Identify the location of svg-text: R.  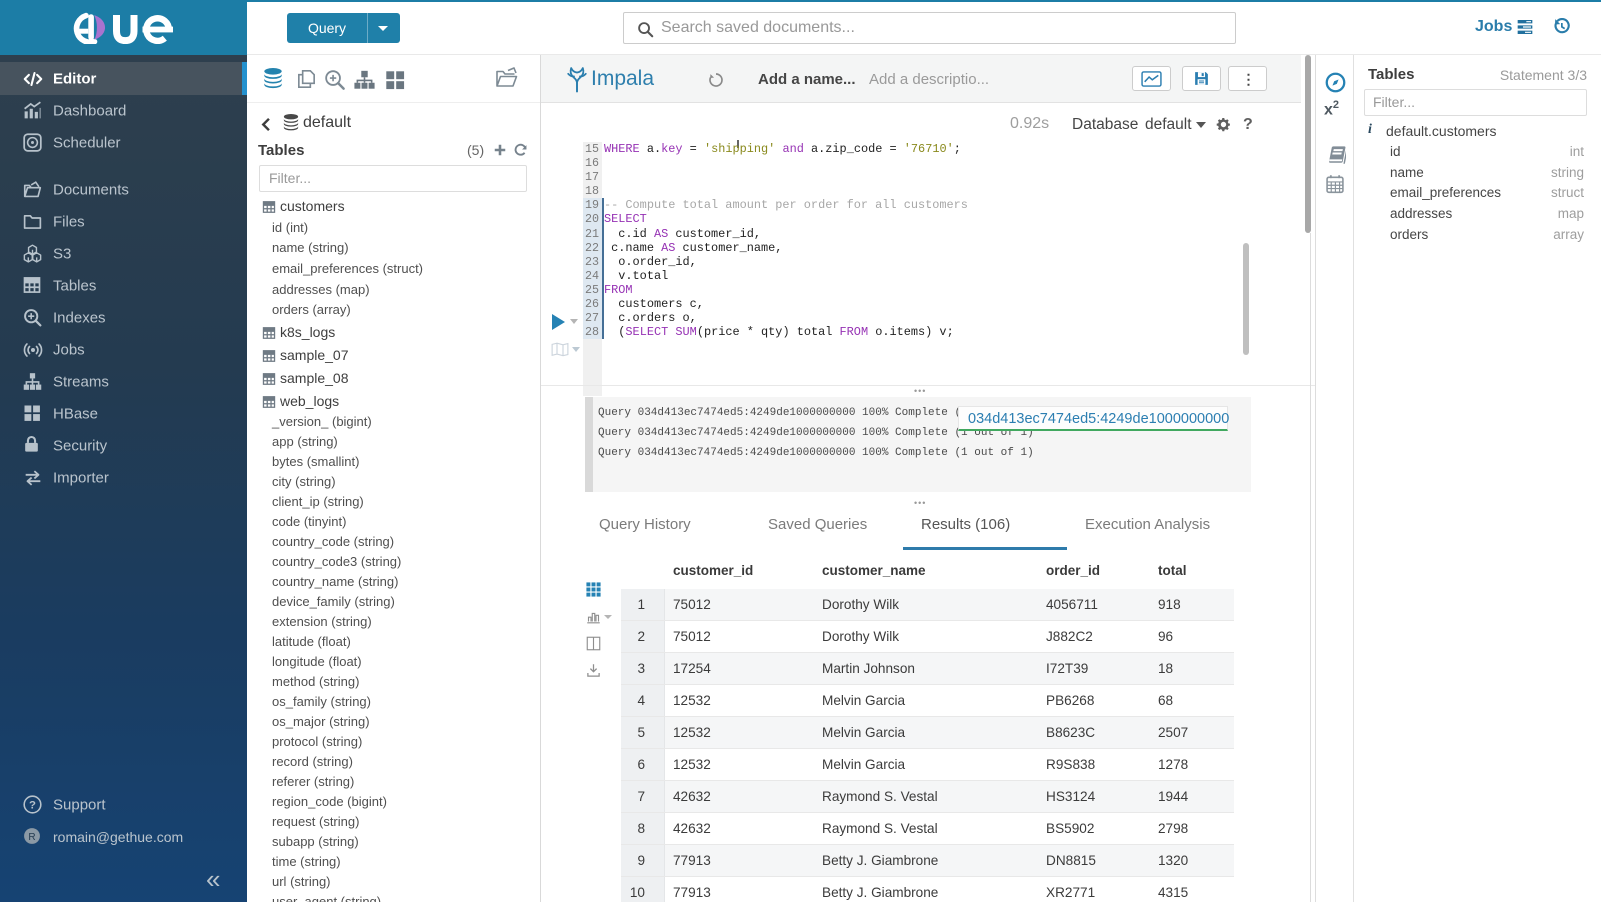
(31, 837).